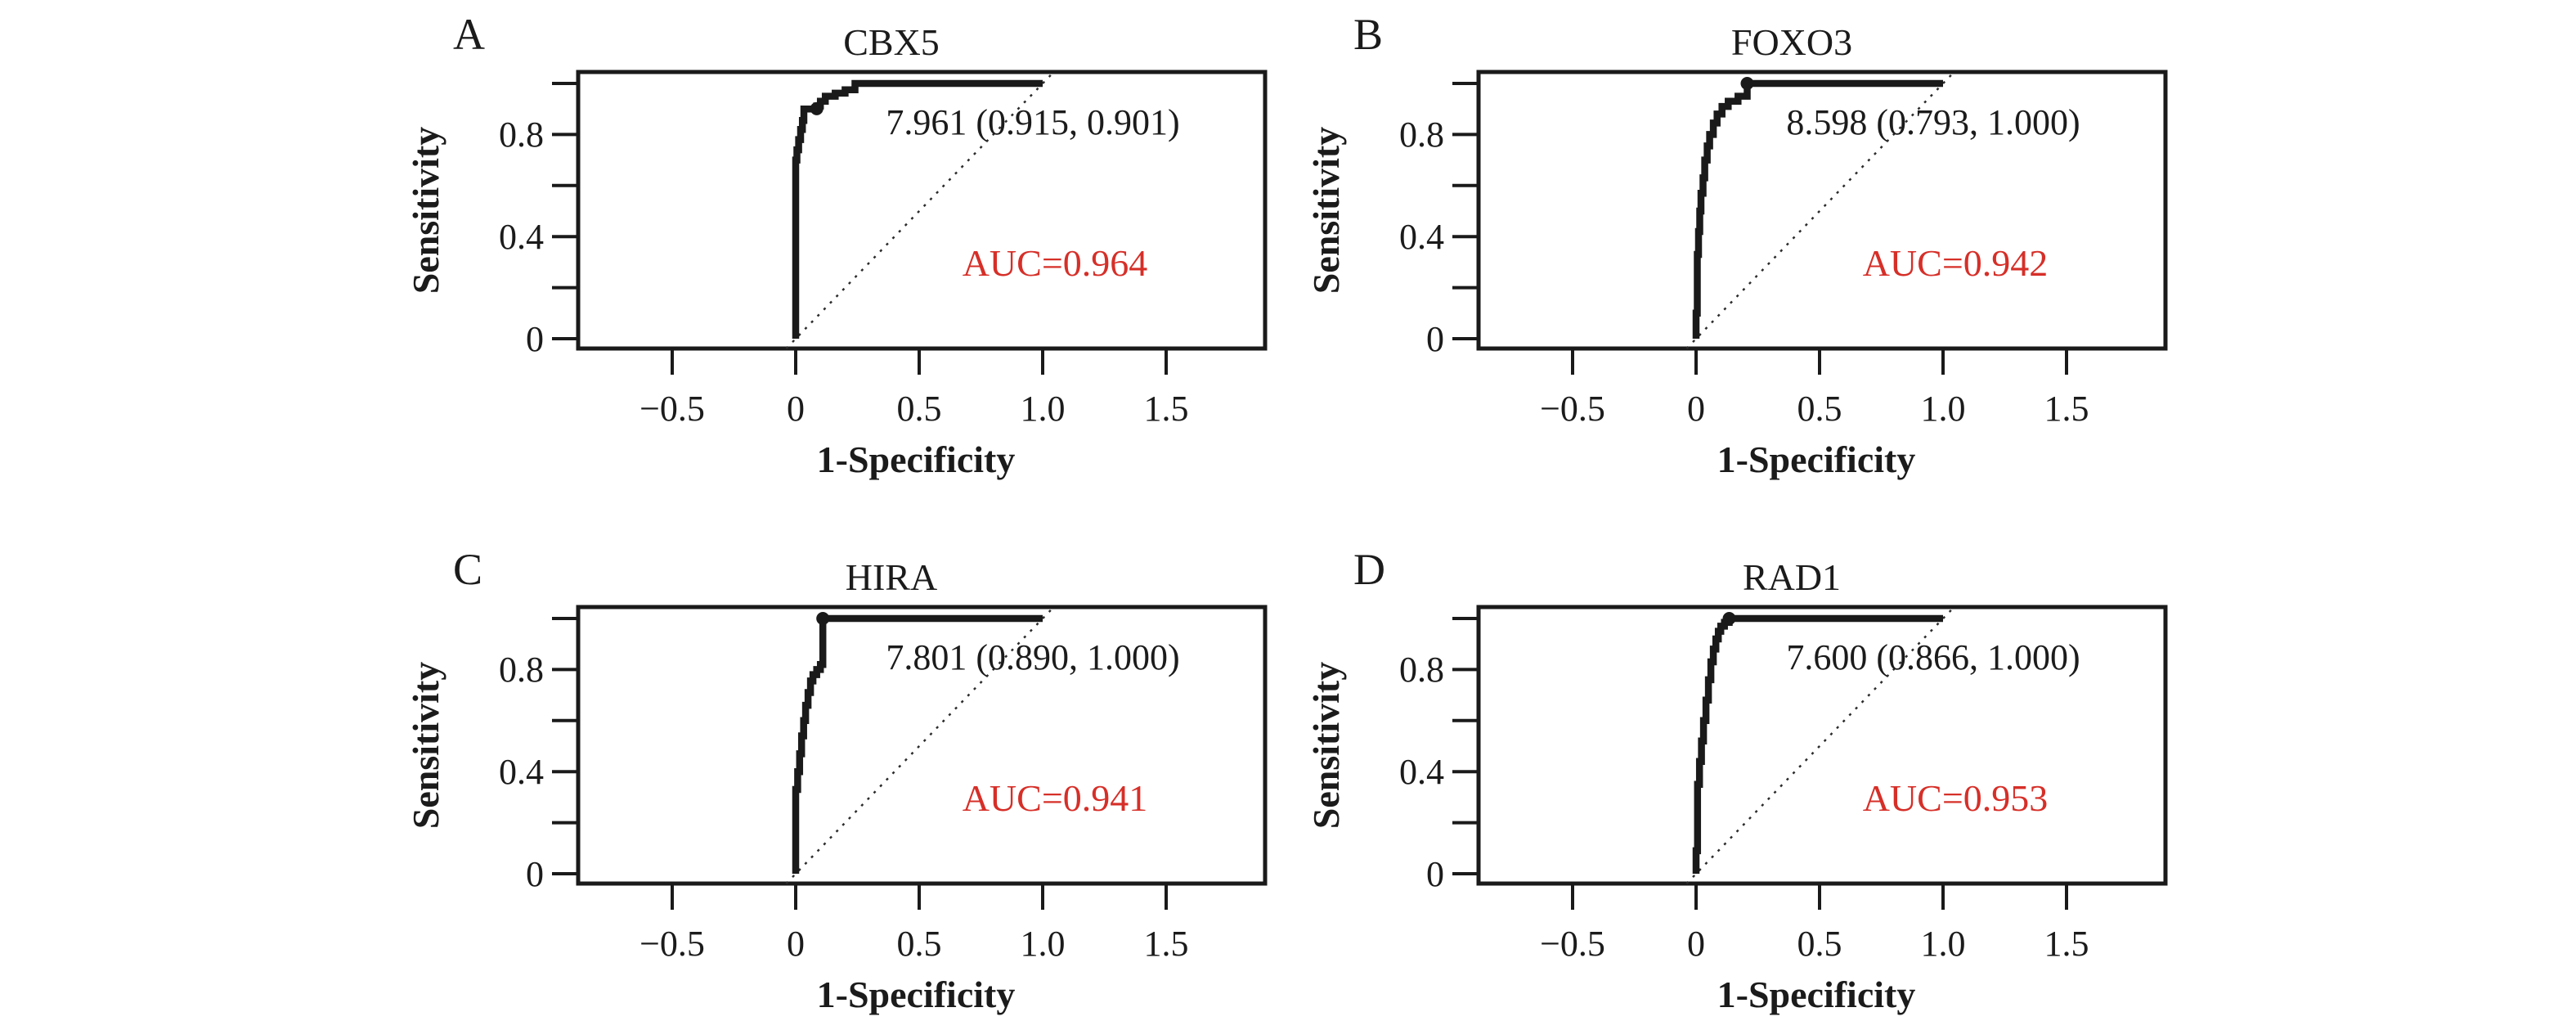 Image resolution: width=2576 pixels, height=1021 pixels. What do you see at coordinates (1055, 798) in the screenshot?
I see `auc-label: AUC=0.941` at bounding box center [1055, 798].